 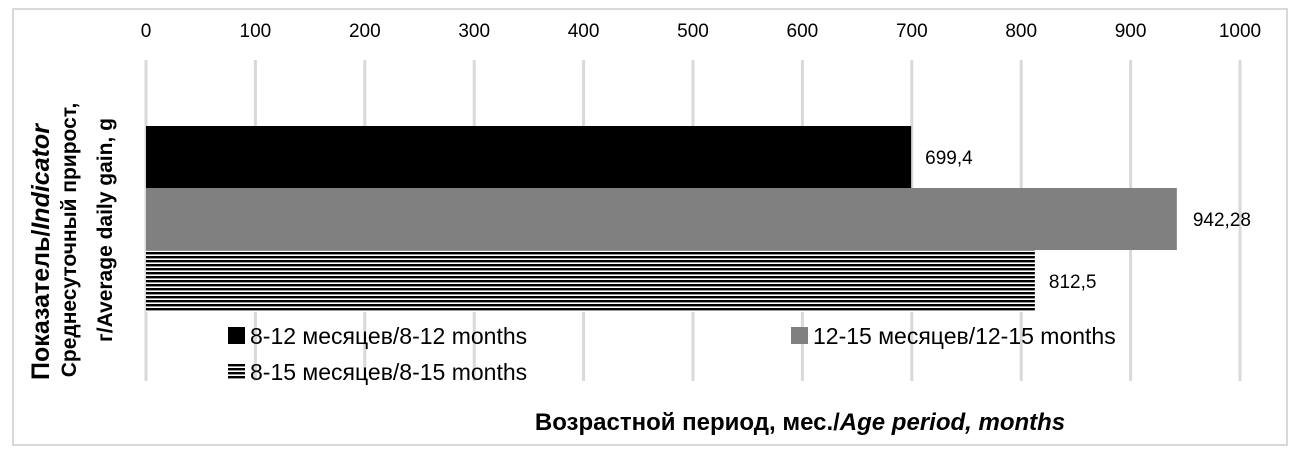 What do you see at coordinates (1131, 31) in the screenshot?
I see `x-tick-label: 900` at bounding box center [1131, 31].